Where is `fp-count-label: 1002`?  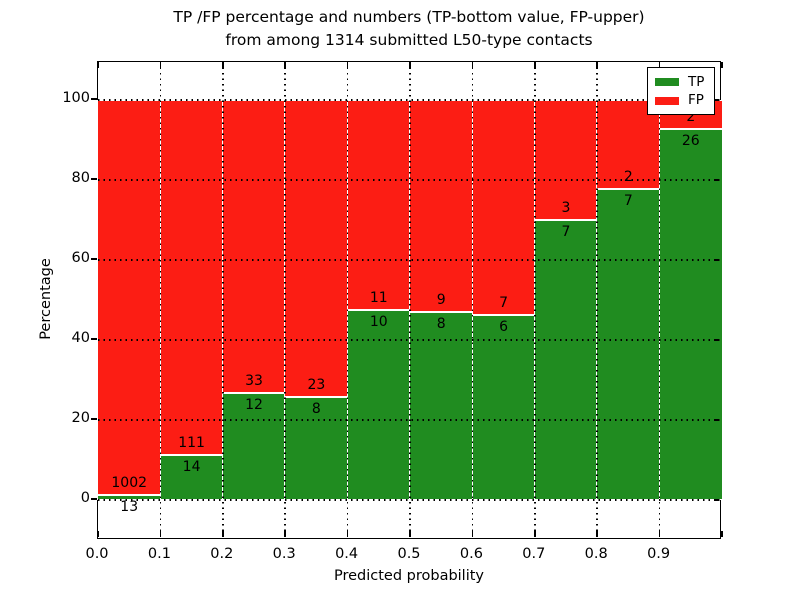
fp-count-label: 1002 is located at coordinates (129, 482).